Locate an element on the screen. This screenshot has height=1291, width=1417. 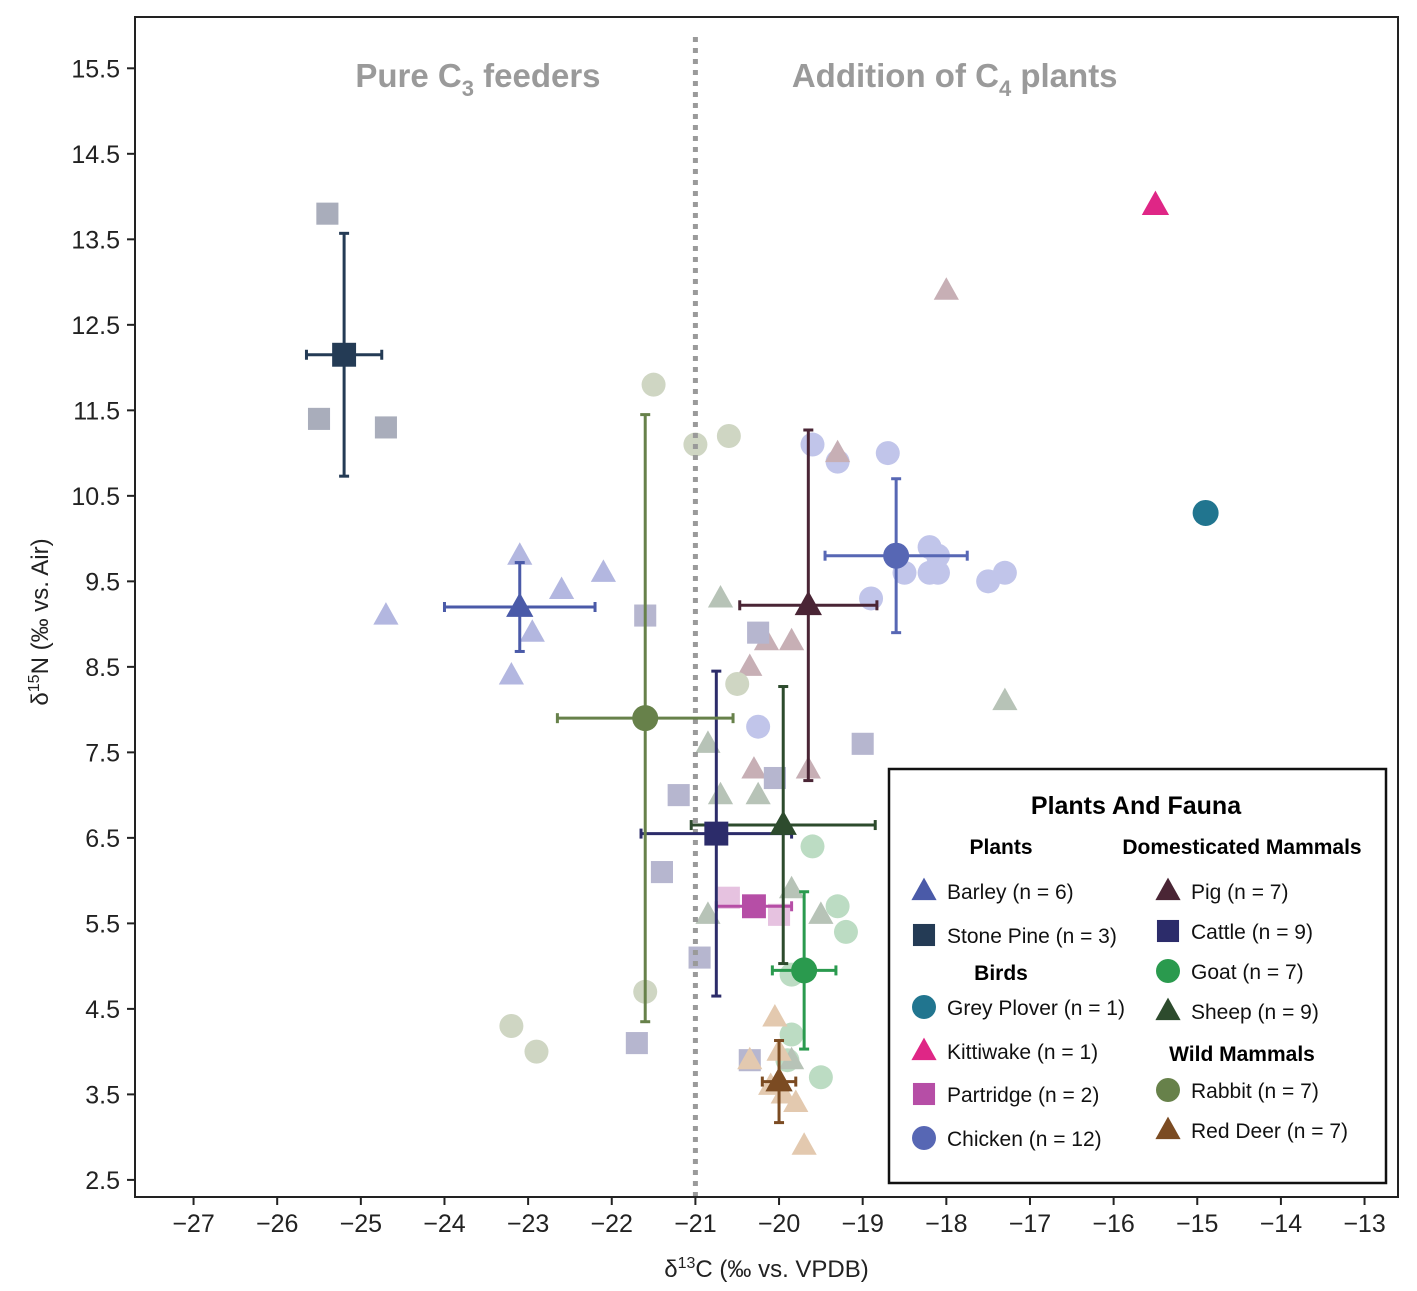
x-tick-label: −15 is located at coordinates (1197, 1224).